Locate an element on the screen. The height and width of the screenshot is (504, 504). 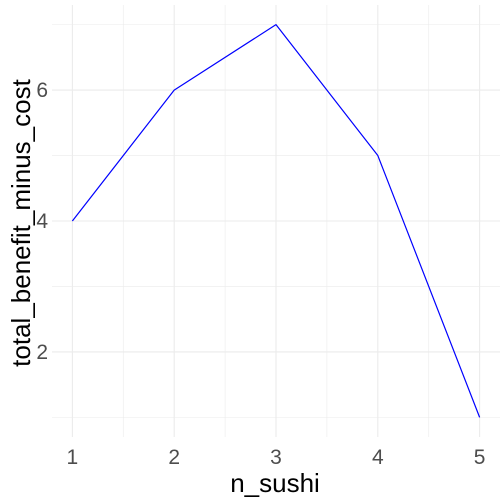
y-tick-label: 6 is located at coordinates (42, 90).